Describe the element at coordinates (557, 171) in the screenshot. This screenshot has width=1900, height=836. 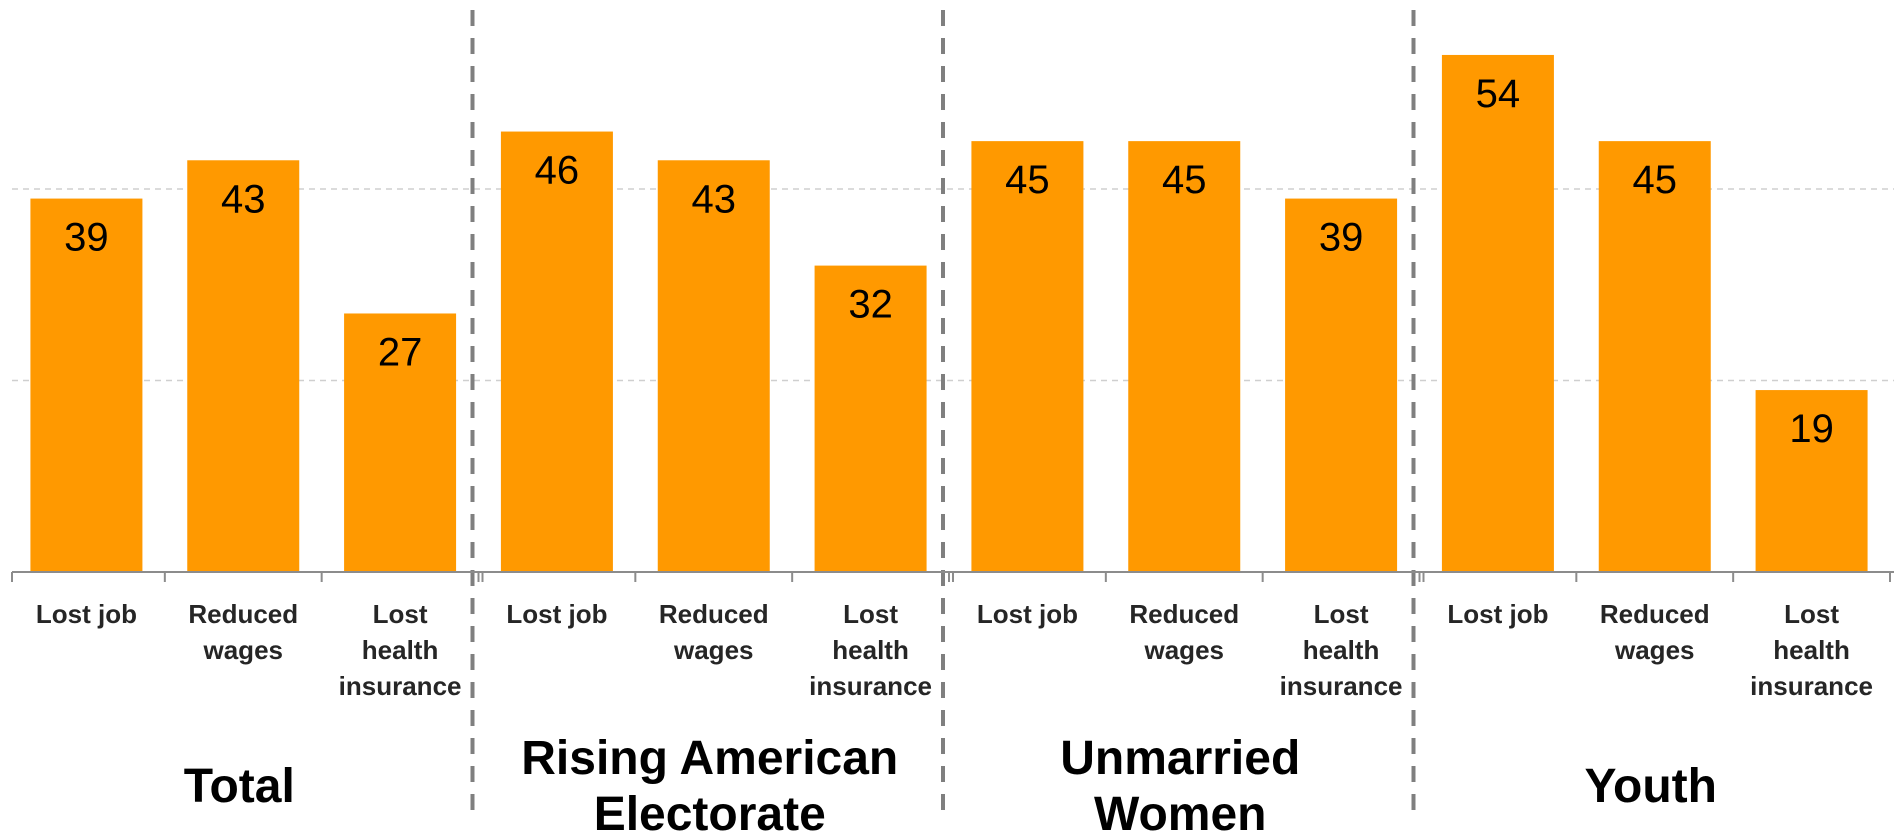
I see `data-label: 46` at that location.